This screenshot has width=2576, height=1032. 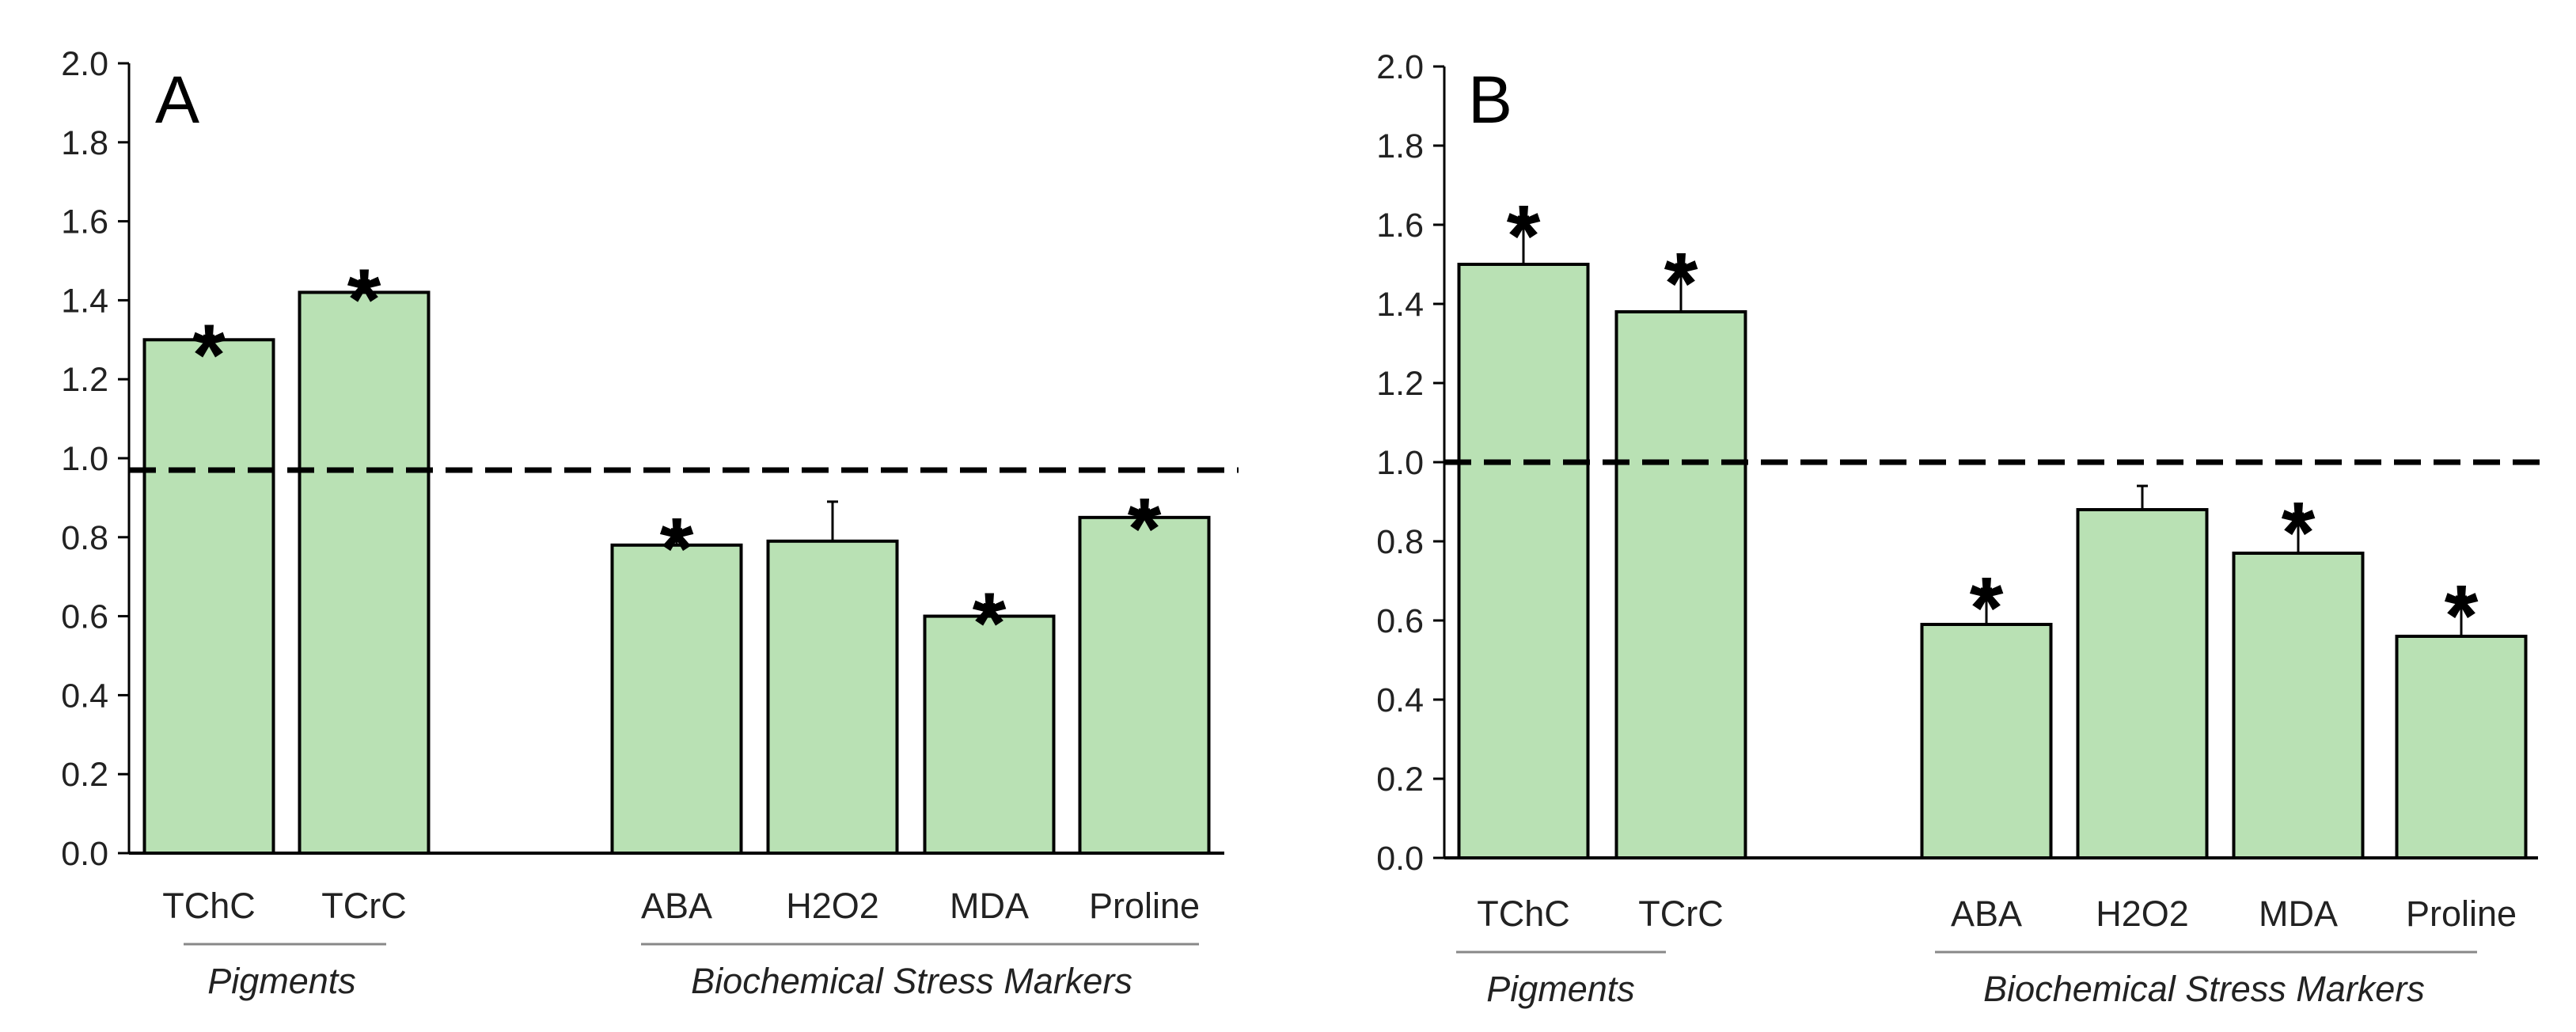 What do you see at coordinates (1400, 463) in the screenshot?
I see `panel-b-y-tick-label: 1.0` at bounding box center [1400, 463].